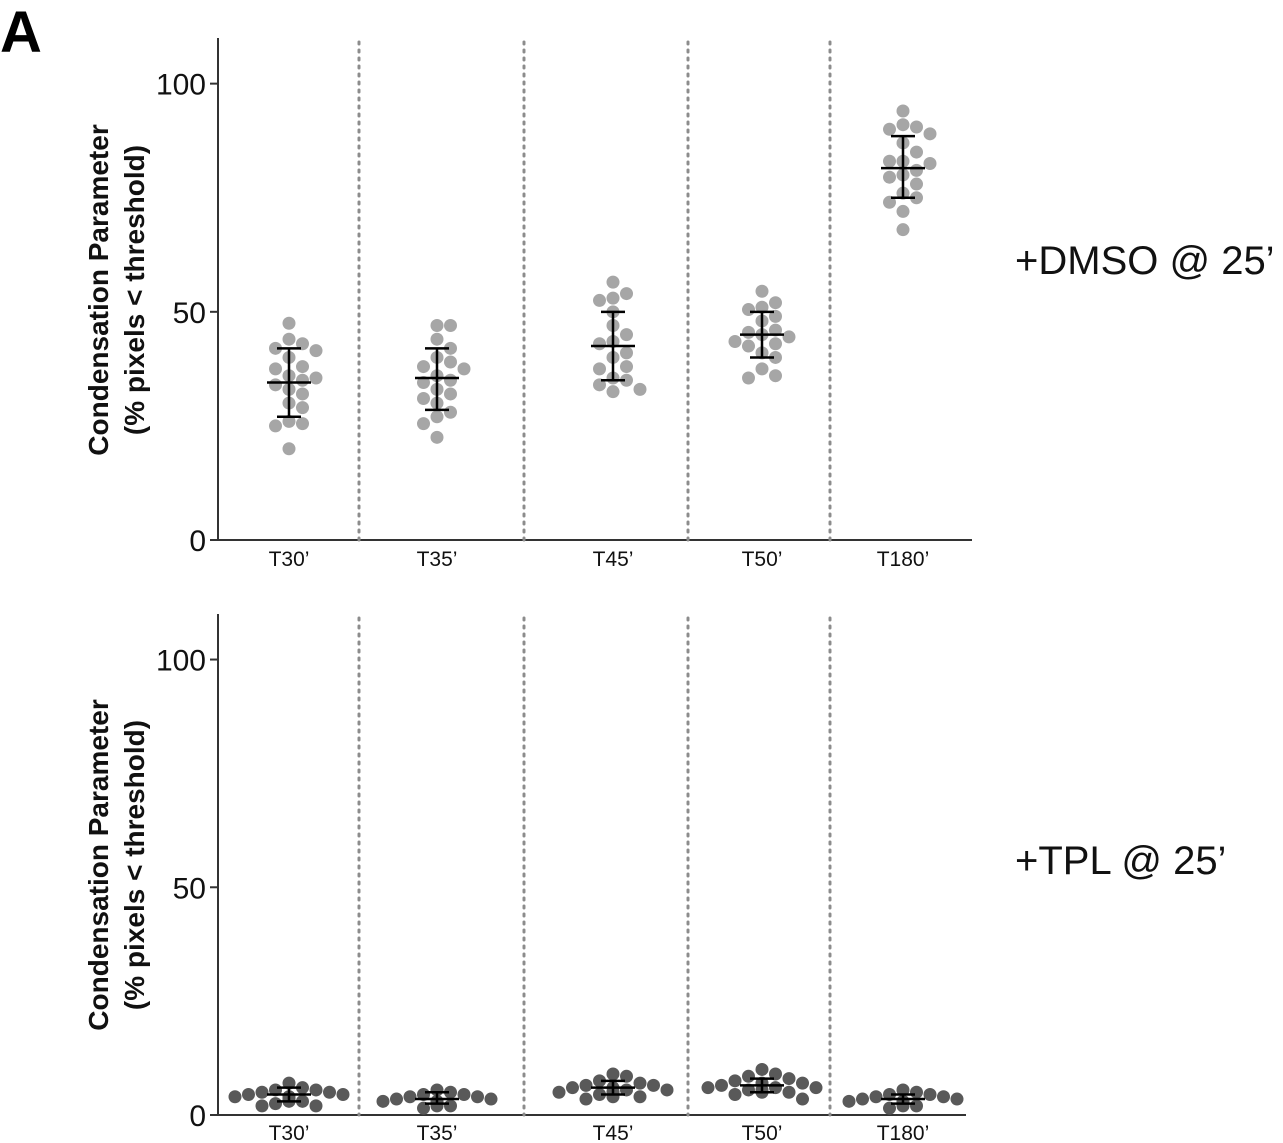 The width and height of the screenshot is (1283, 1143). I want to click on category-group: T50’, so click(762, 1102).